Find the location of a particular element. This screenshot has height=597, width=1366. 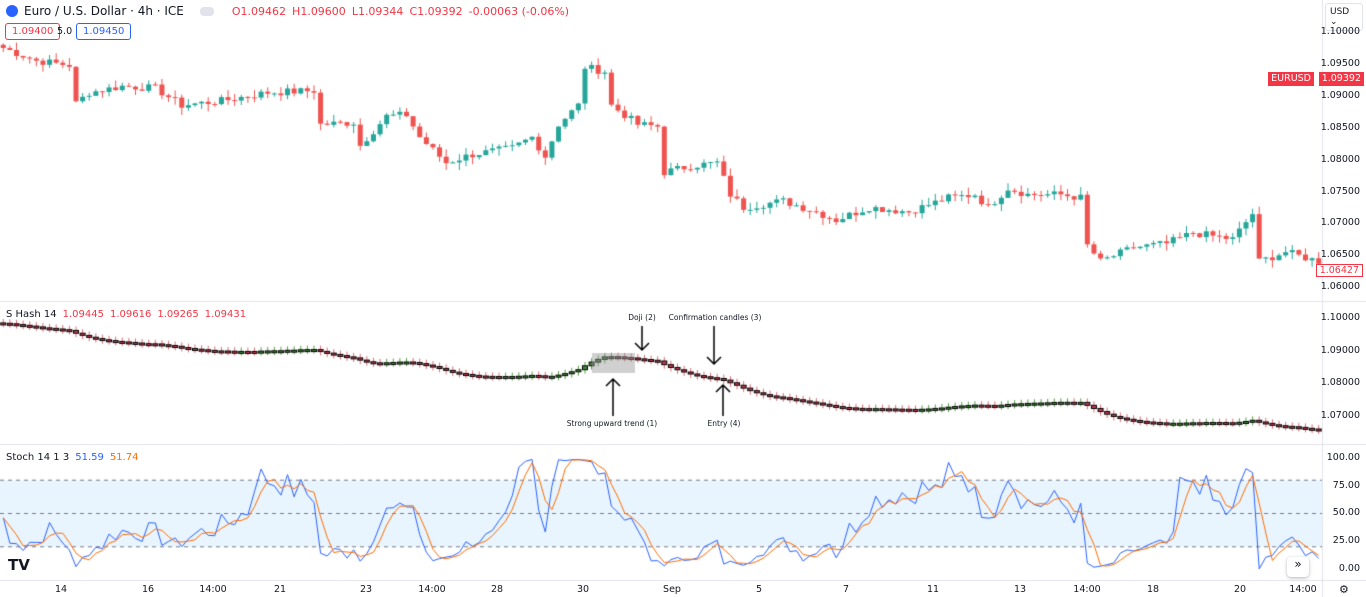

collapse-legend-button is located at coordinates (206, 11).